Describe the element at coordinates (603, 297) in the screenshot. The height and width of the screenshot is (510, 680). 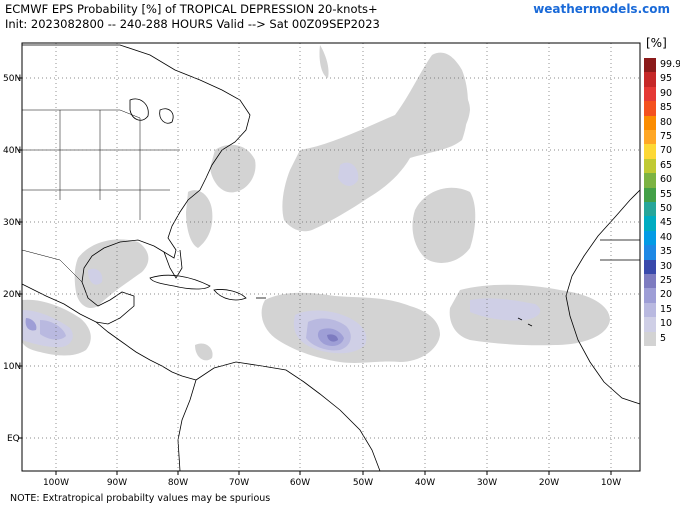
I see `coast-africa` at that location.